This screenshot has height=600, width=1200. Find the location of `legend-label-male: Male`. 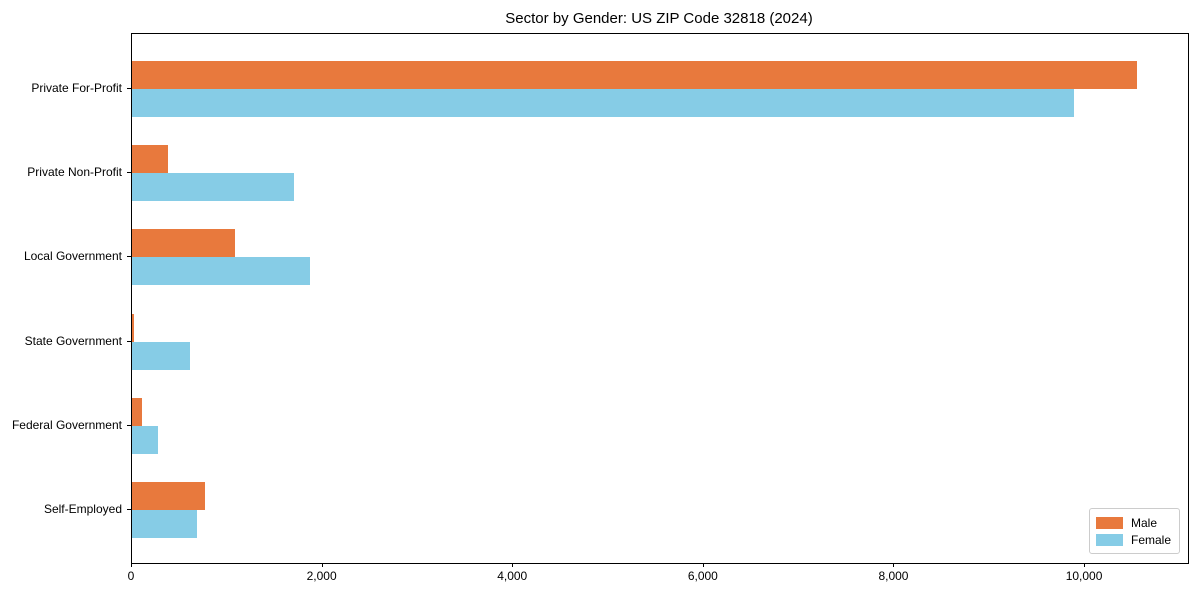

legend-label-male: Male is located at coordinates (1143, 522).